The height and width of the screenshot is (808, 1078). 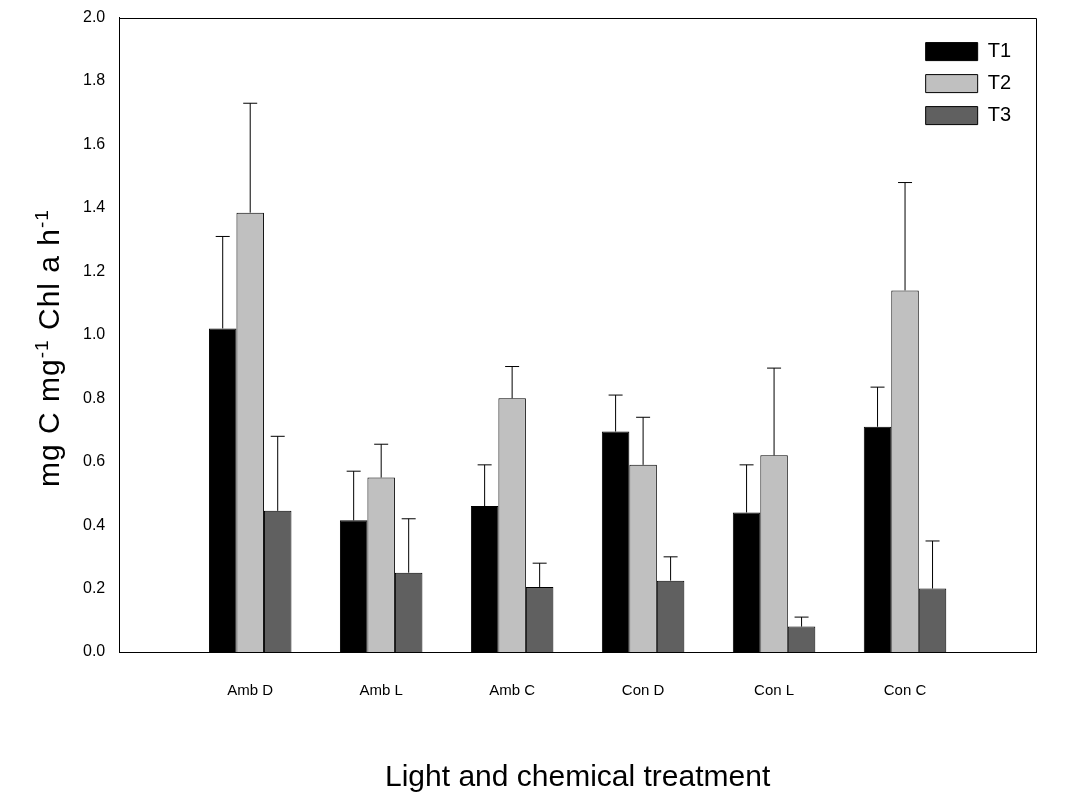 What do you see at coordinates (94, 207) in the screenshot?
I see `y-tick-label: 1.4` at bounding box center [94, 207].